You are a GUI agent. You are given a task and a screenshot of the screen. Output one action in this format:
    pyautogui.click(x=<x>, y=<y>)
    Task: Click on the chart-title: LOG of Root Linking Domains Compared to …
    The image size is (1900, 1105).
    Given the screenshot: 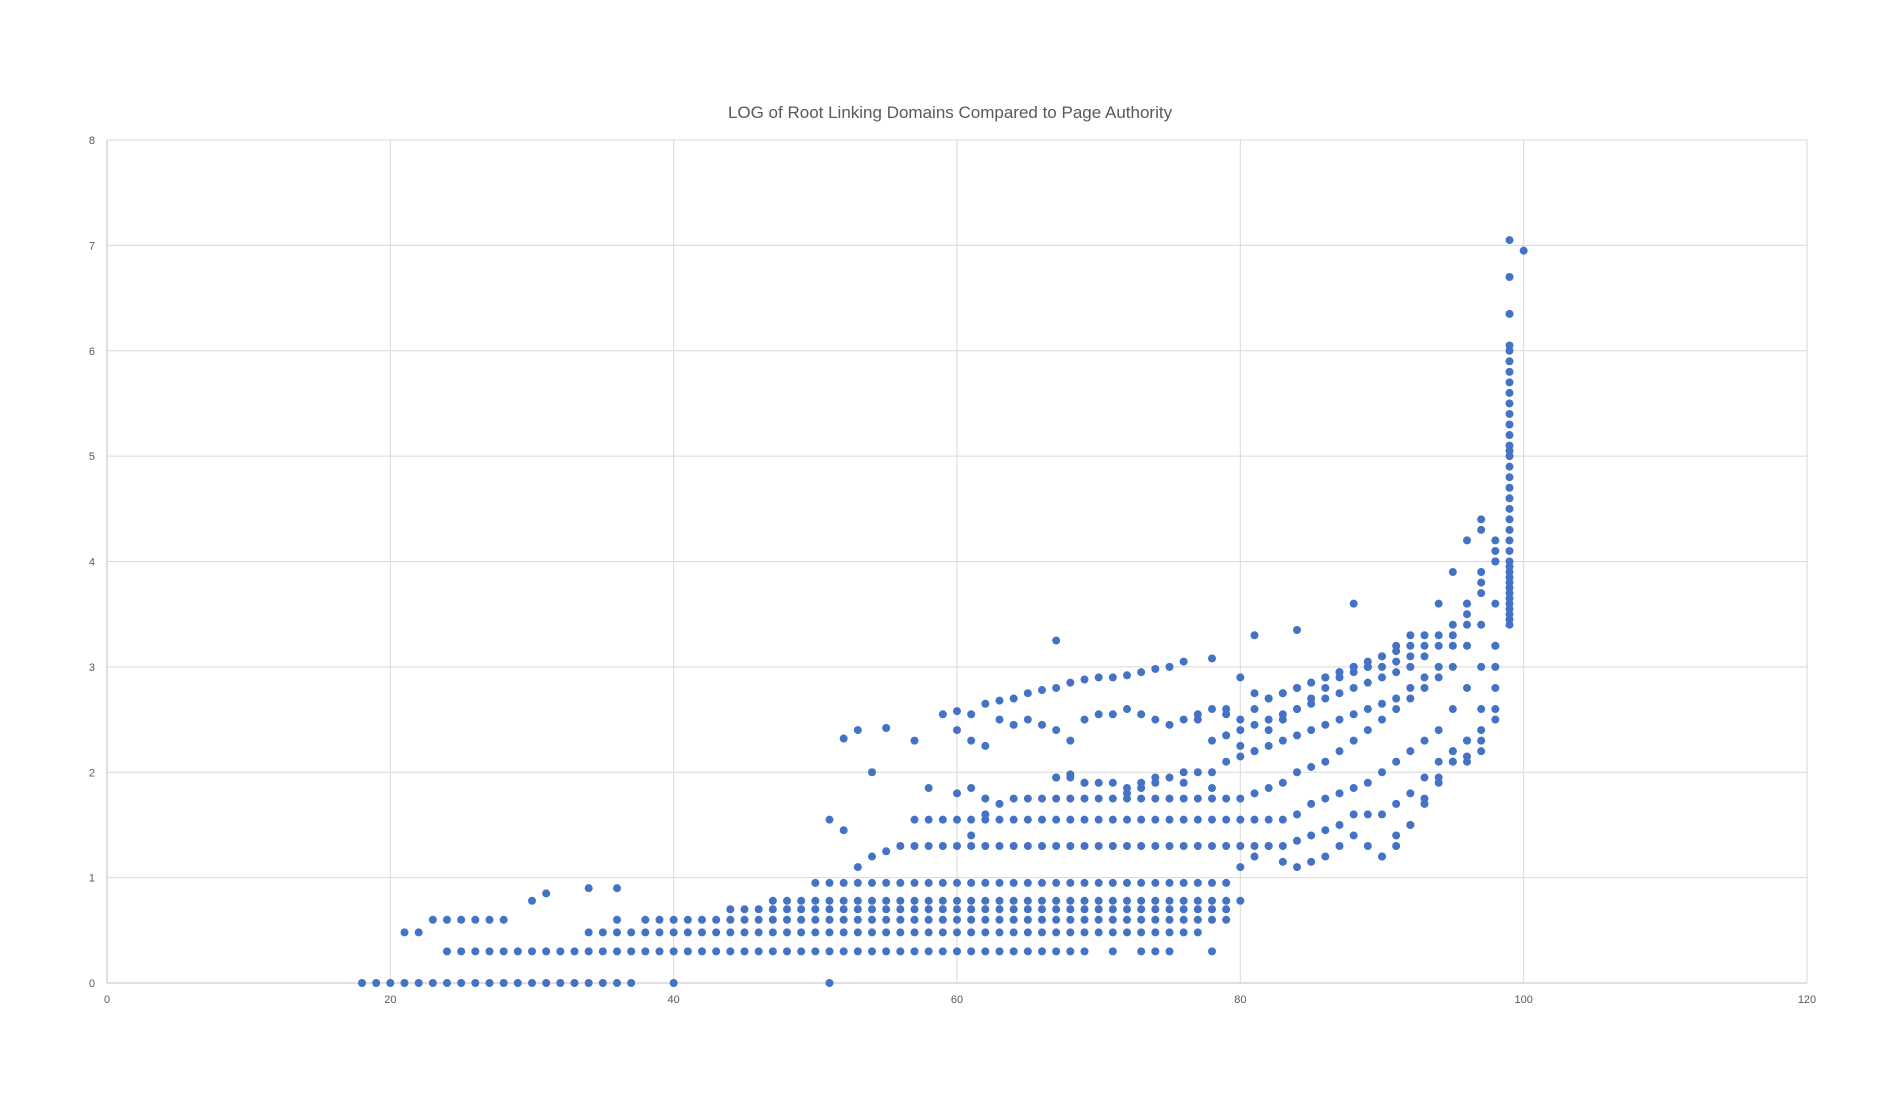 What is the action you would take?
    pyautogui.click(x=950, y=112)
    